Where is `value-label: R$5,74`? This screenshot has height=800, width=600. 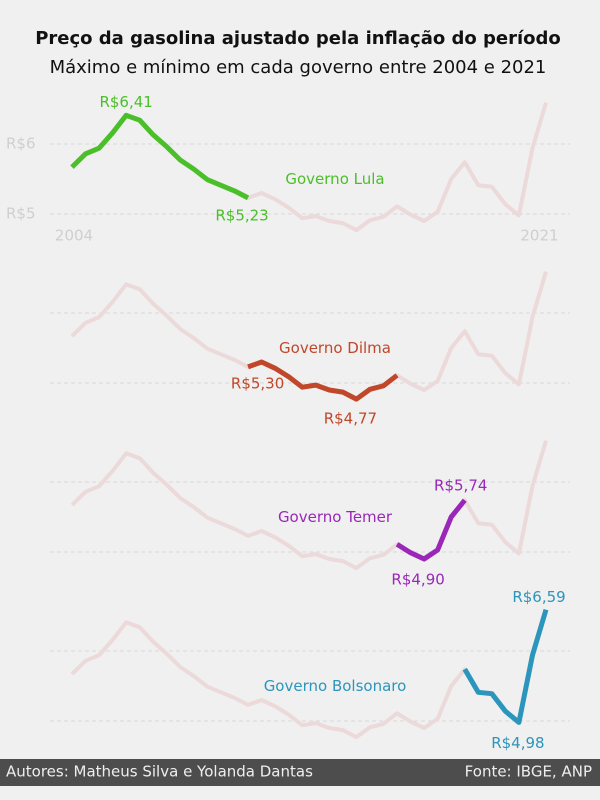 value-label: R$5,74 is located at coordinates (460, 486).